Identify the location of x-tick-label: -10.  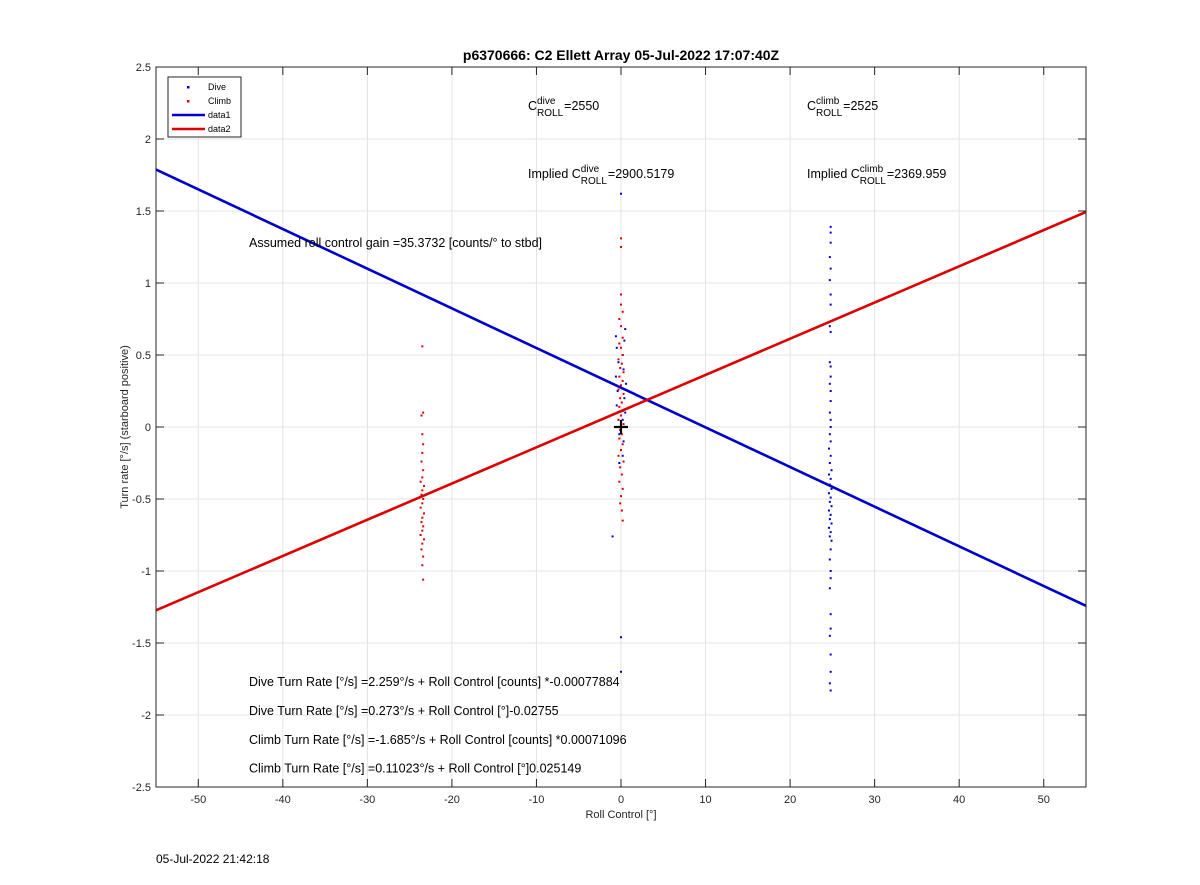
(537, 800).